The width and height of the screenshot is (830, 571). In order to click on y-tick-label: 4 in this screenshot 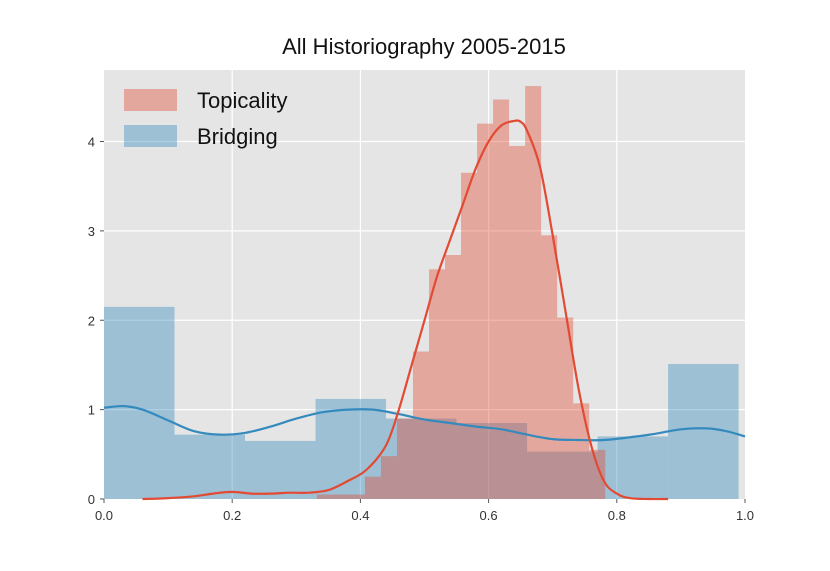, I will do `click(91, 142)`.